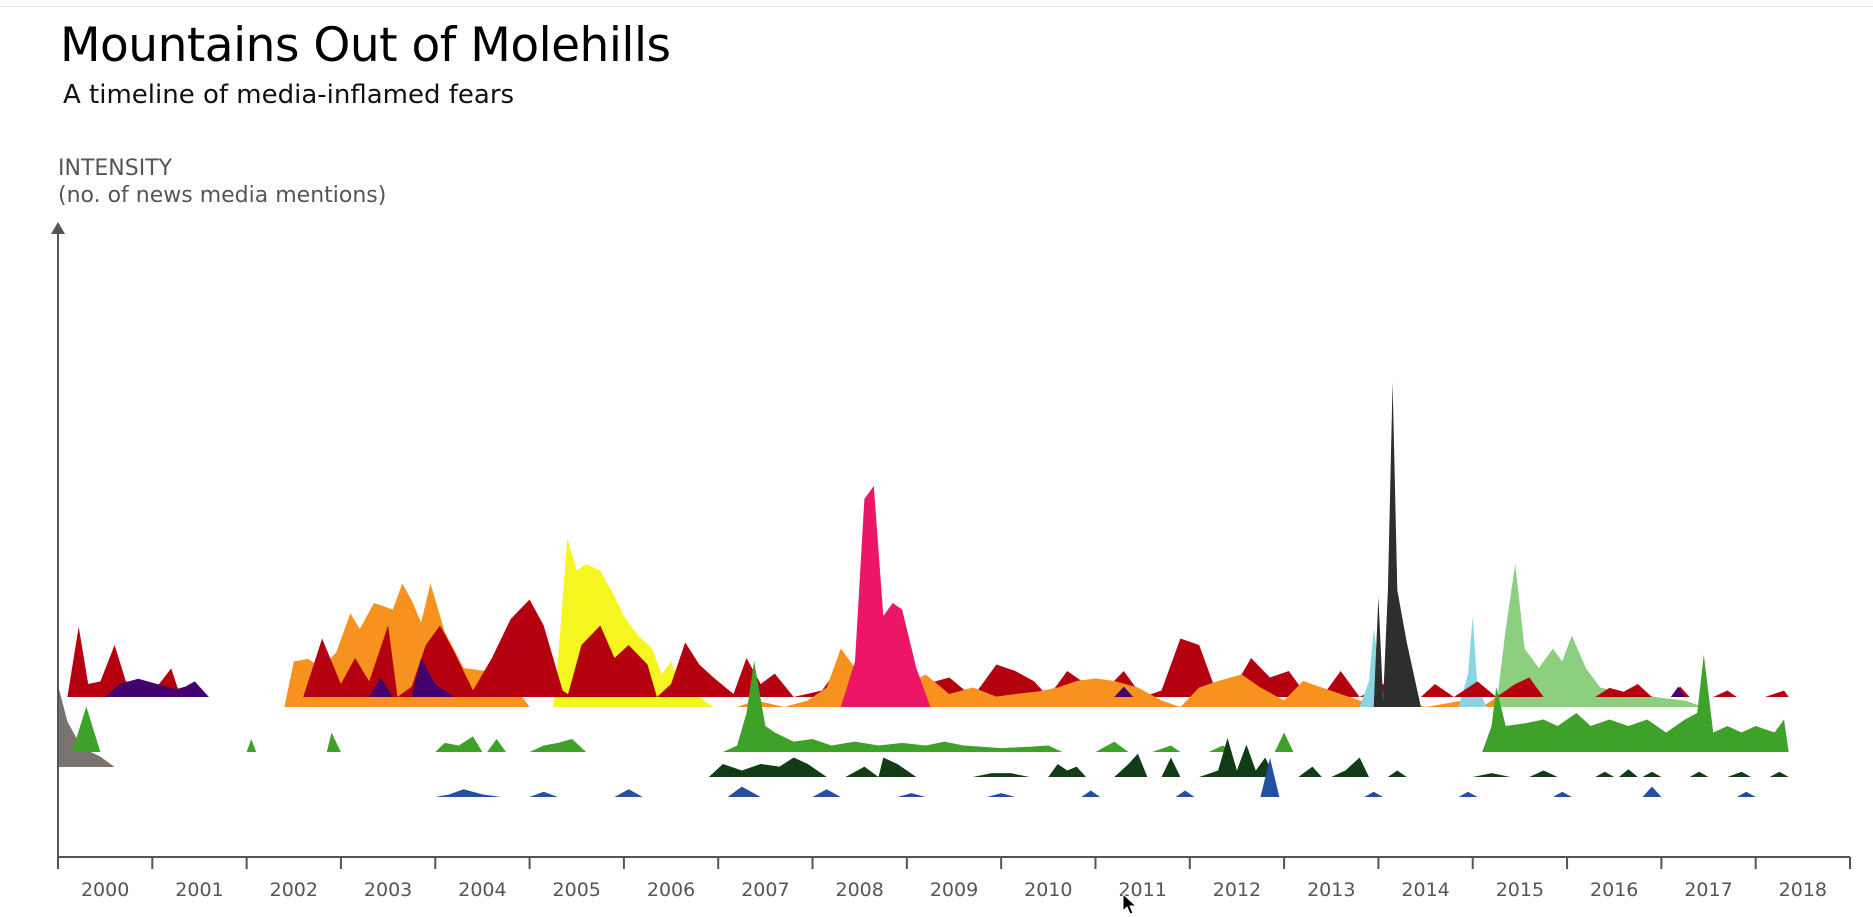 This screenshot has height=917, width=1873. What do you see at coordinates (1331, 890) in the screenshot?
I see `x-tick-label-2013: 2013` at bounding box center [1331, 890].